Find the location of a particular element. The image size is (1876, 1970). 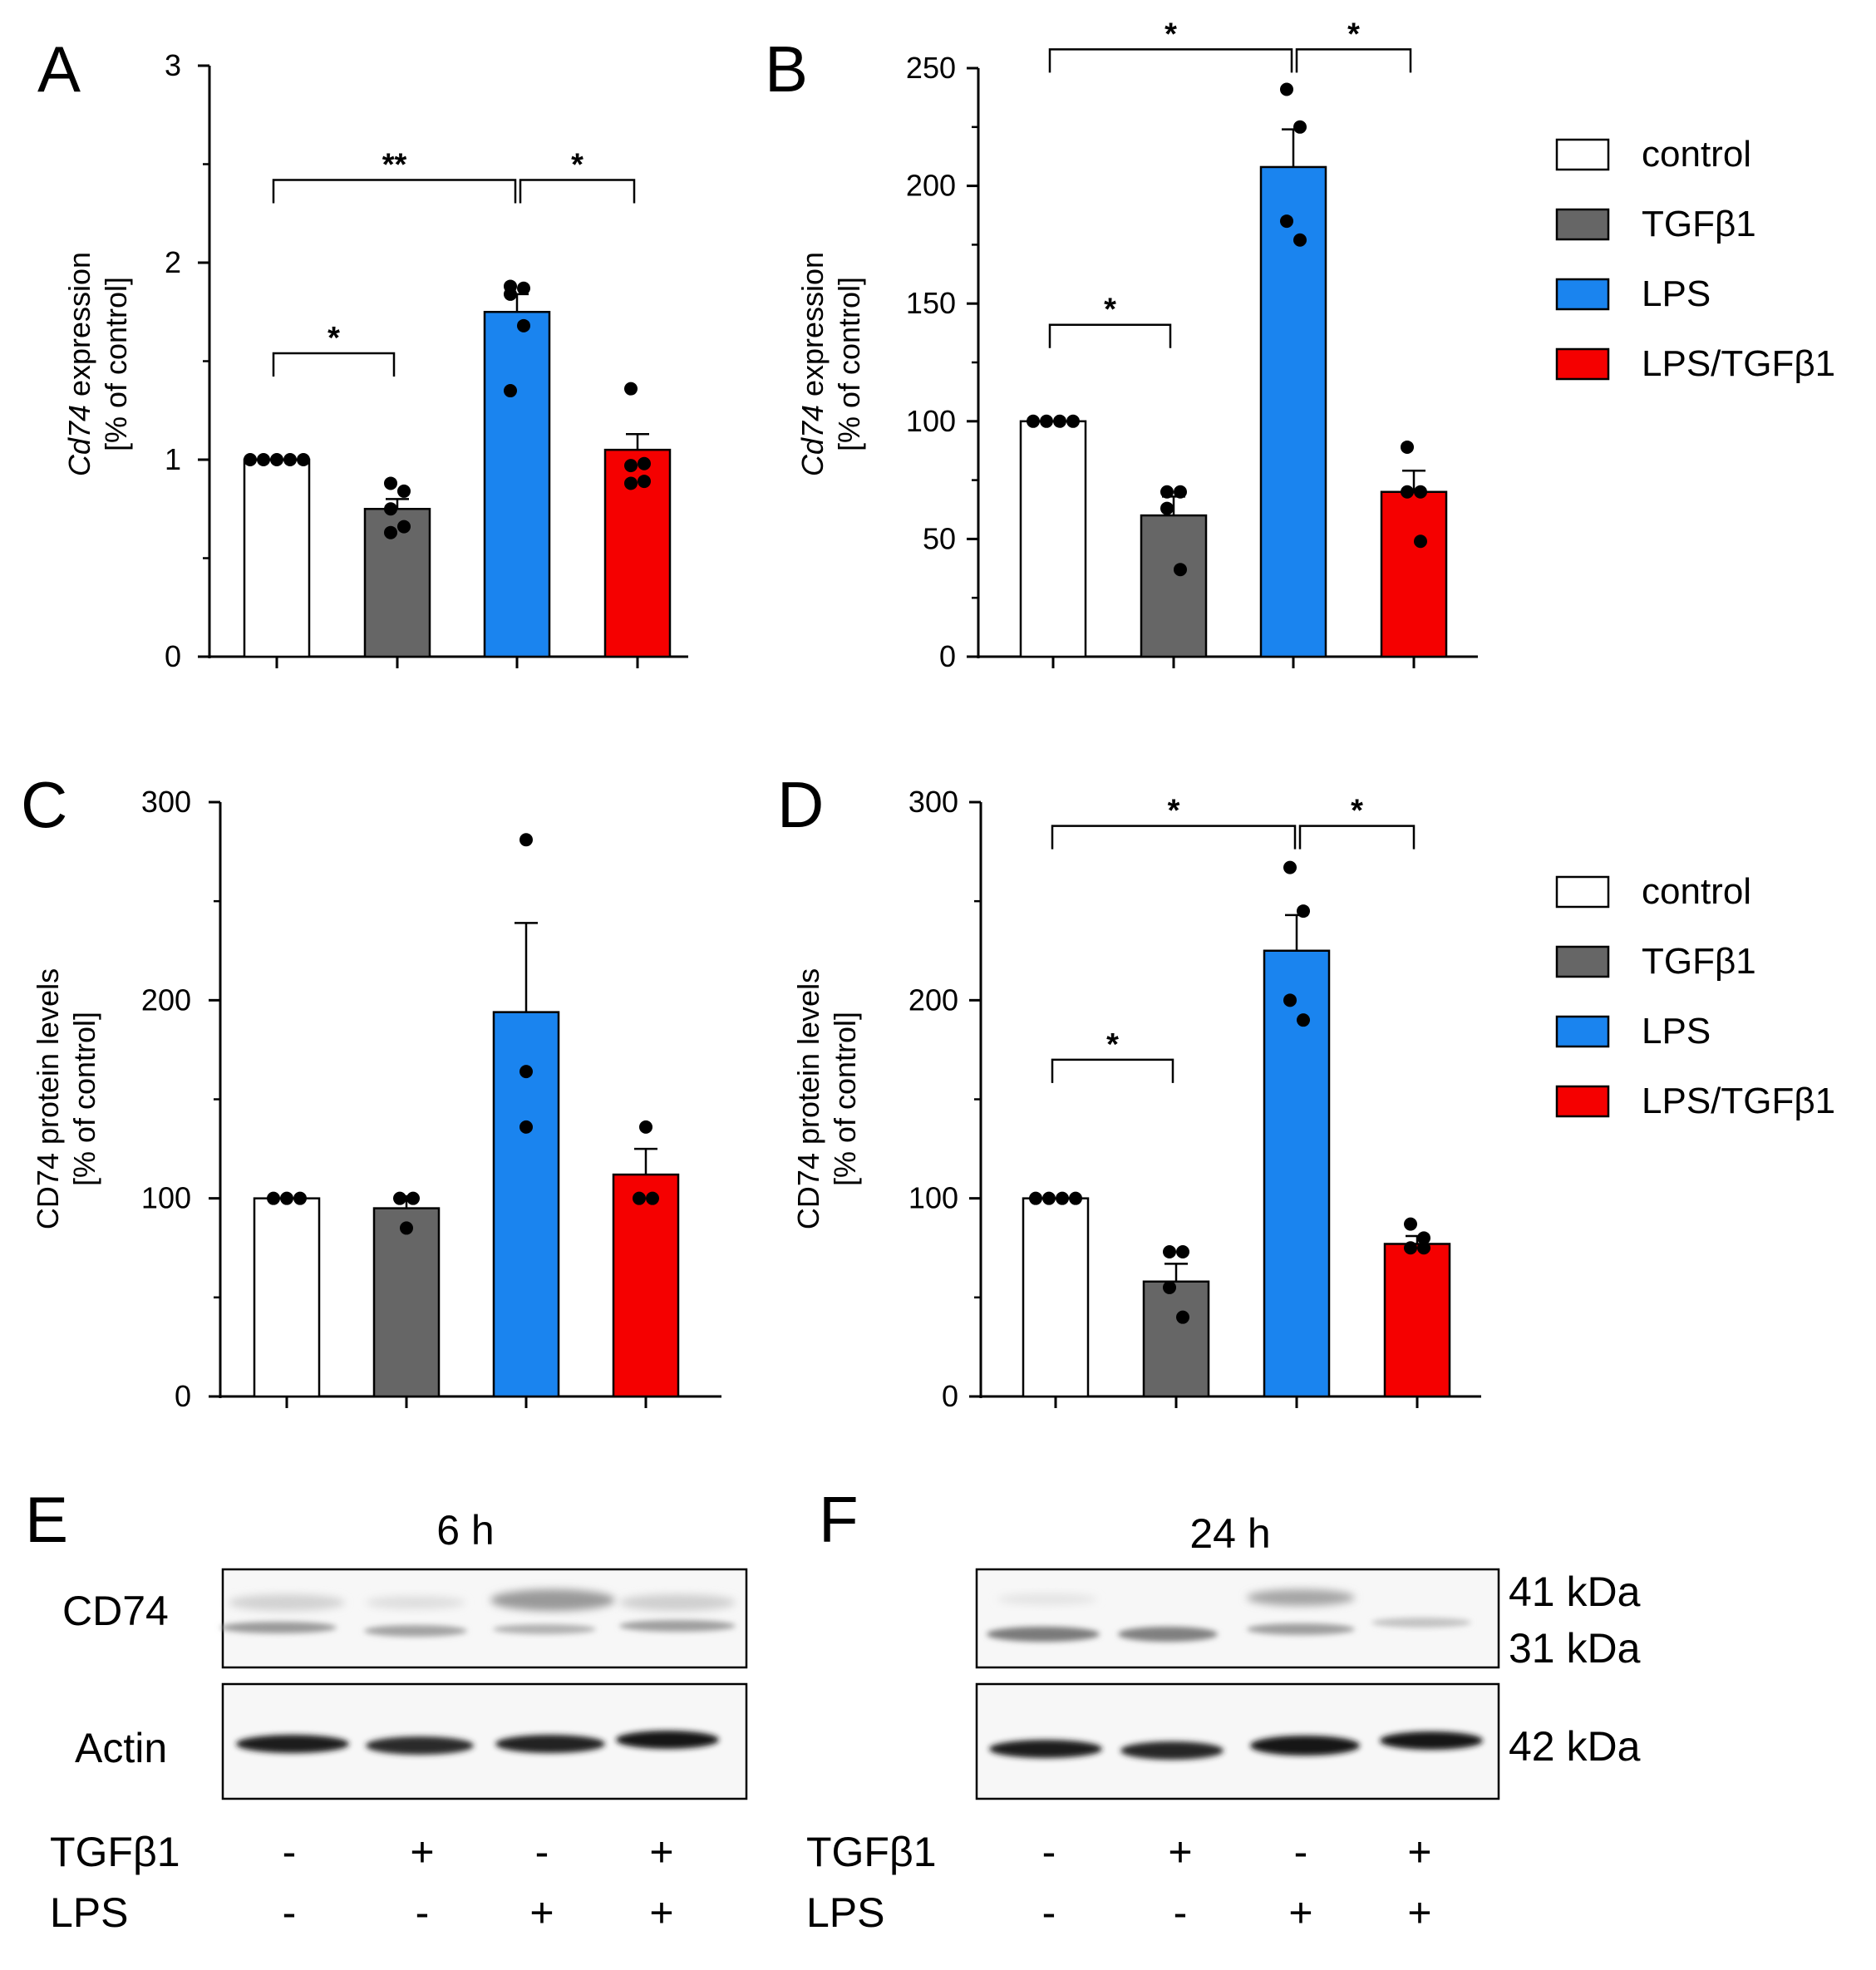

band-actin-lane4-e is located at coordinates (667, 1740).